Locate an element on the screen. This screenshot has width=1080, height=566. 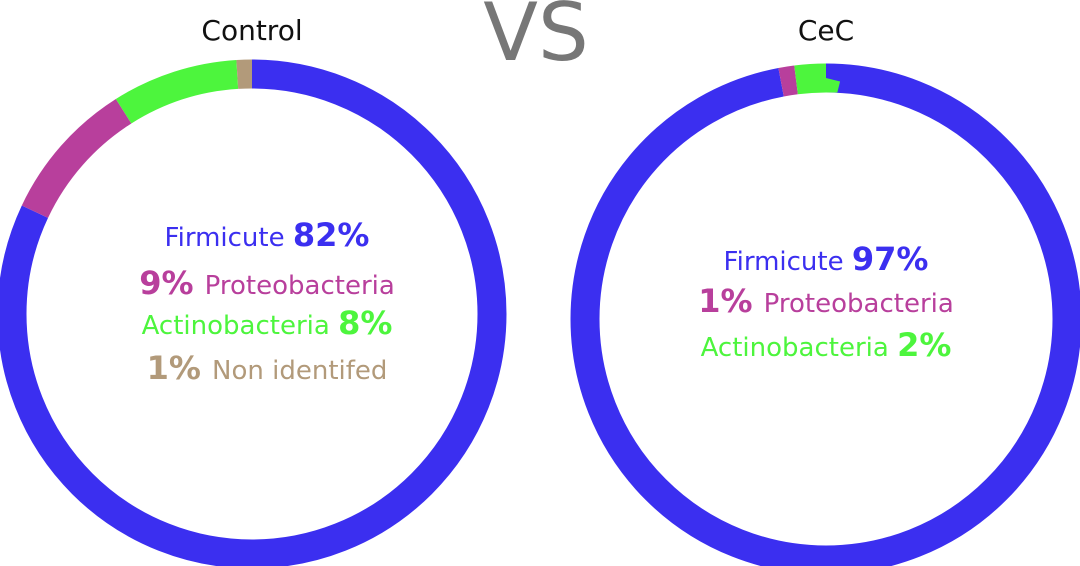
chart-title-control: Control is located at coordinates (251, 30).